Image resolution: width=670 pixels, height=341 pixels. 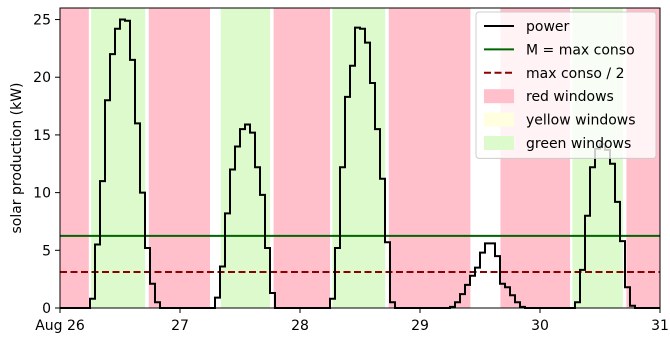 I want to click on y-tick-label-4: 20, so click(x=42, y=78).